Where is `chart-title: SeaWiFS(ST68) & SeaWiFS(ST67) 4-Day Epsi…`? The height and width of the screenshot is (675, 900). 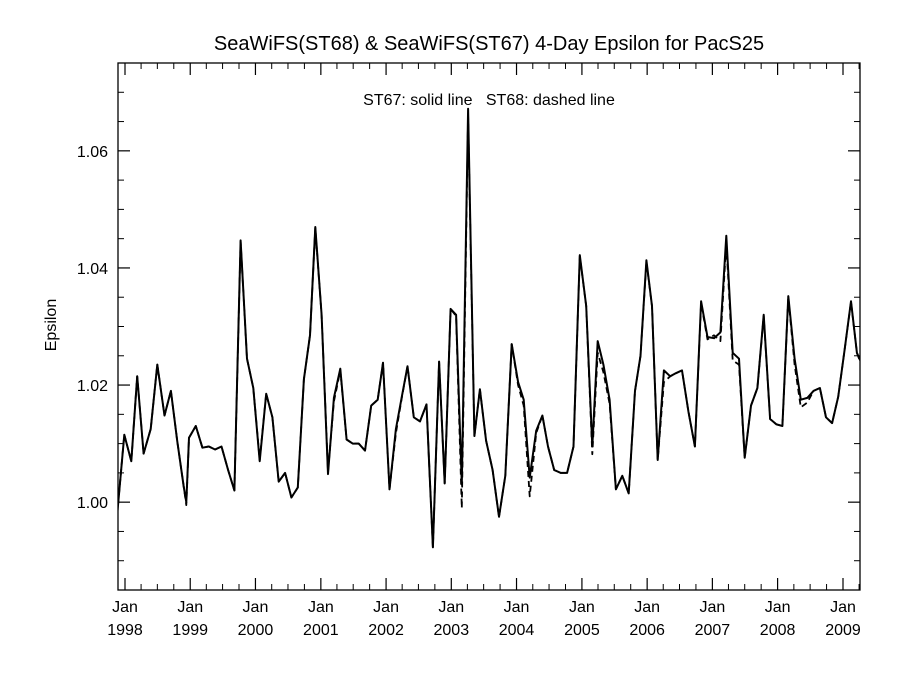 chart-title: SeaWiFS(ST68) & SeaWiFS(ST67) 4-Day Epsi… is located at coordinates (489, 44).